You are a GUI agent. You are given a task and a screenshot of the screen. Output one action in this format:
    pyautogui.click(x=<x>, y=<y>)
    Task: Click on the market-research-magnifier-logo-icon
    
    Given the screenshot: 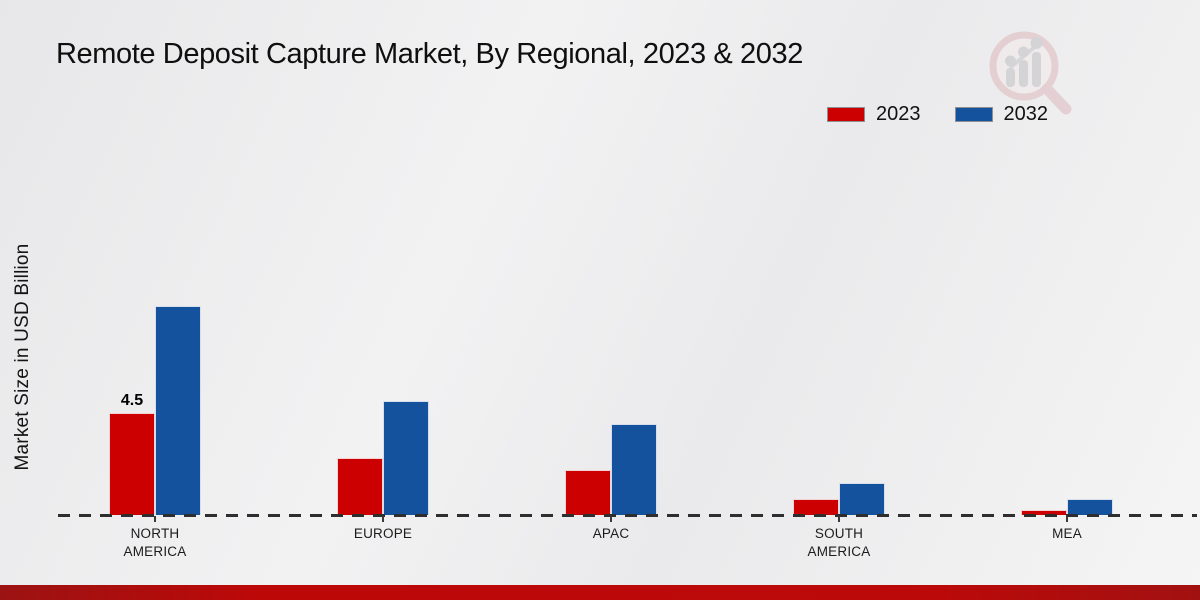 What is the action you would take?
    pyautogui.click(x=1030, y=73)
    